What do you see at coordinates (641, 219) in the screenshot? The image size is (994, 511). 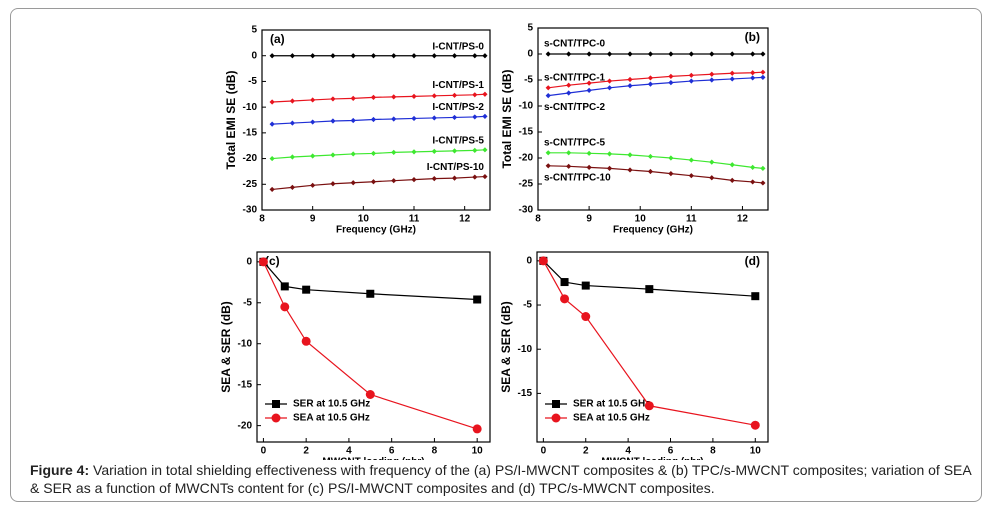 I see `x-tick-label: 10` at bounding box center [641, 219].